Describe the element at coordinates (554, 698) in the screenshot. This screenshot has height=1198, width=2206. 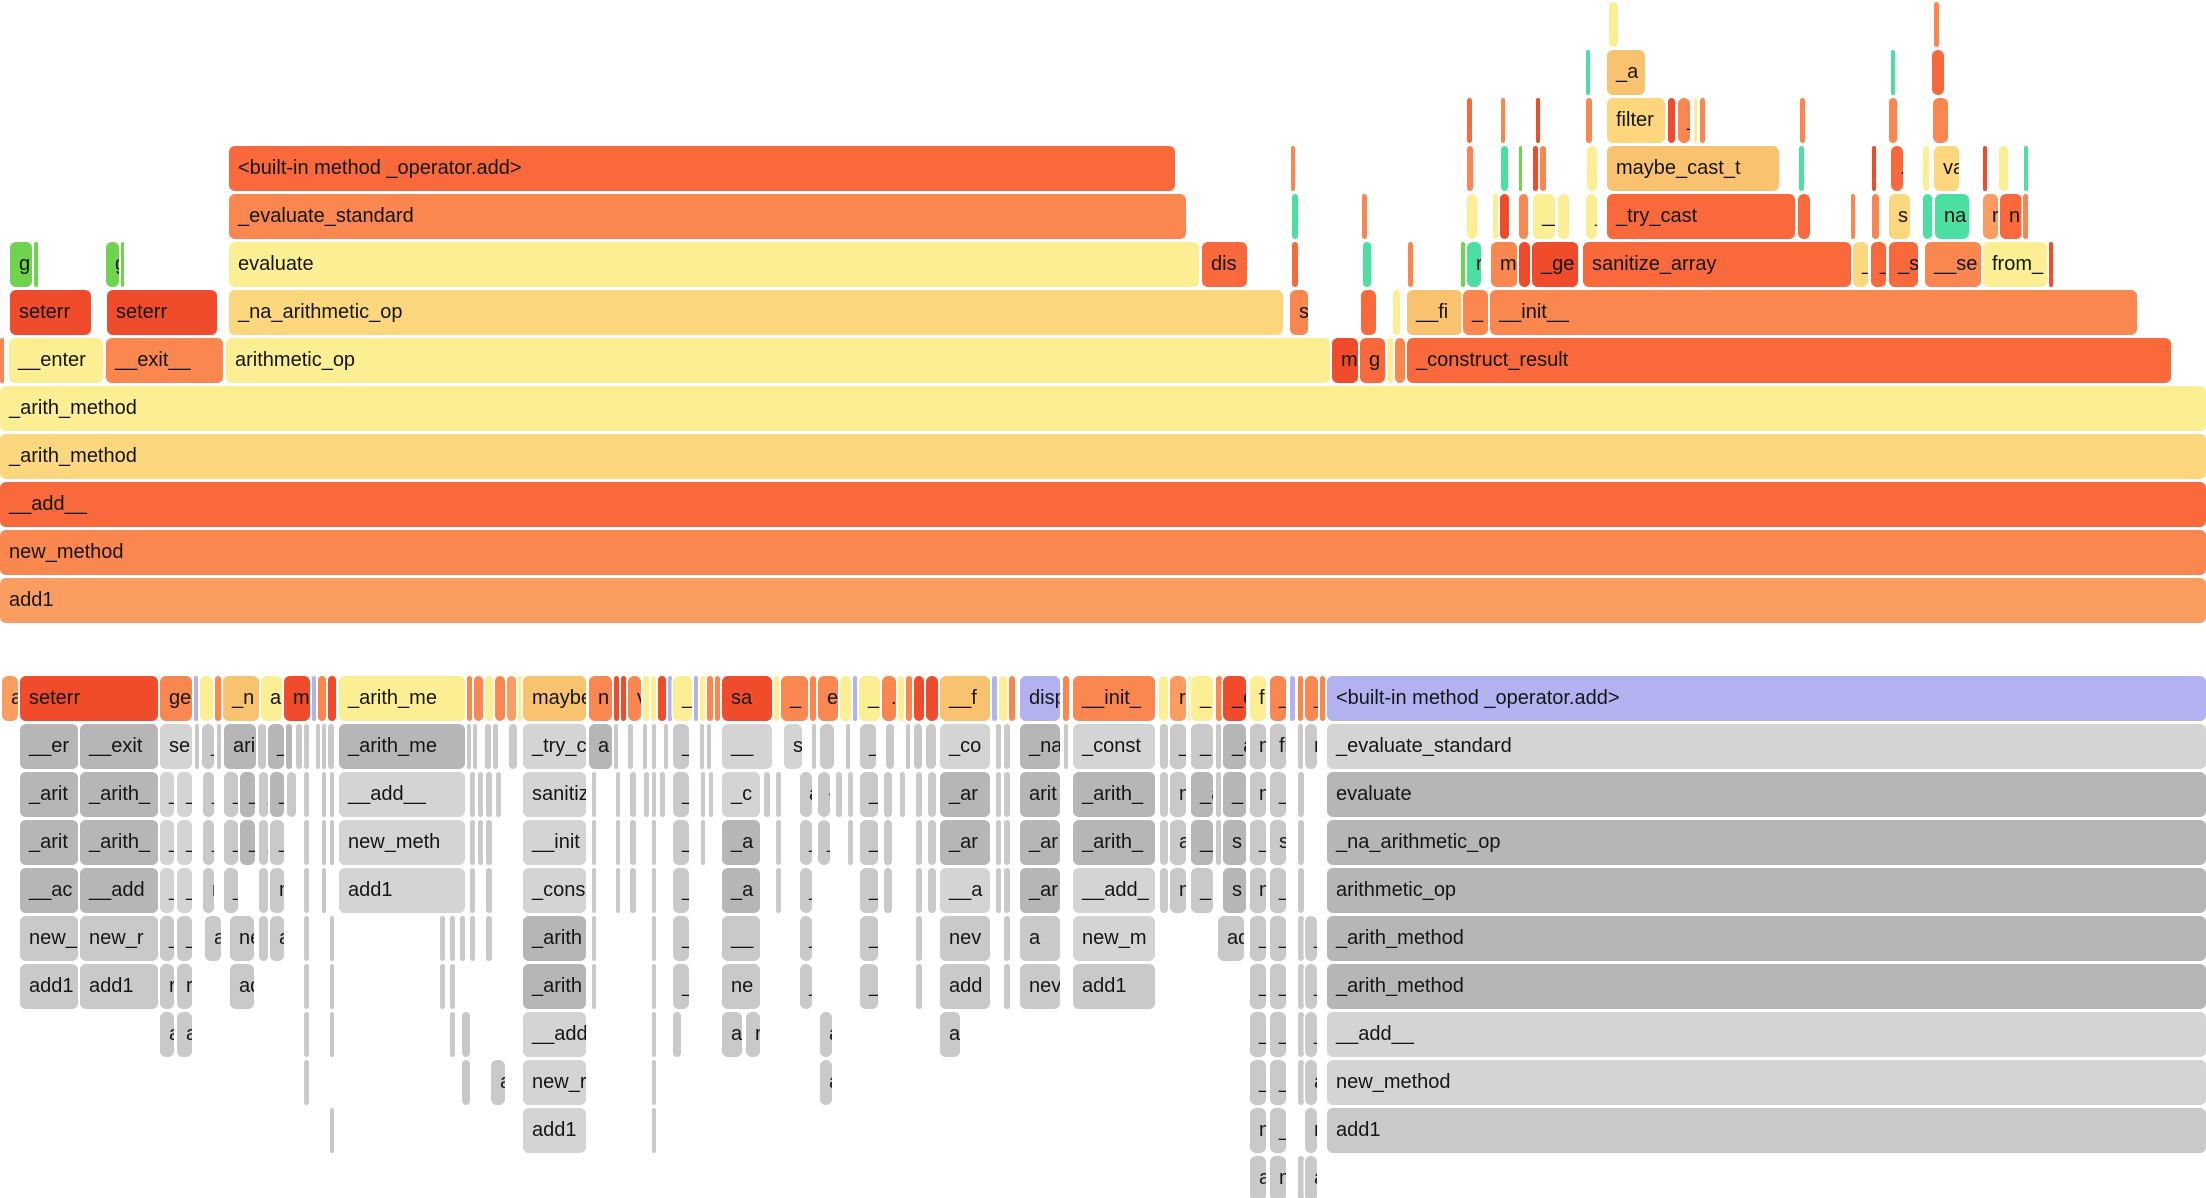
I see `flame-bar-maybe: maybe` at that location.